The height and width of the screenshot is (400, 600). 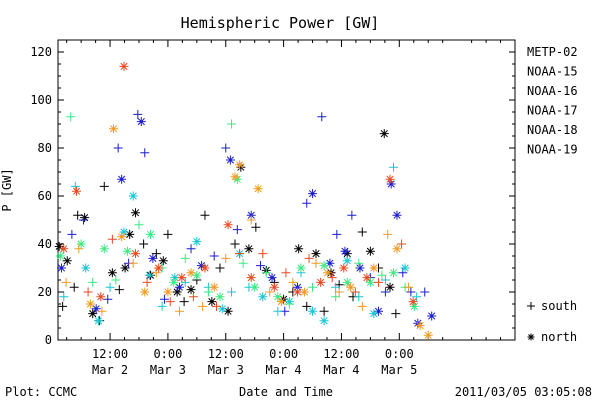 What do you see at coordinates (48, 340) in the screenshot?
I see `y-tick-label: 0` at bounding box center [48, 340].